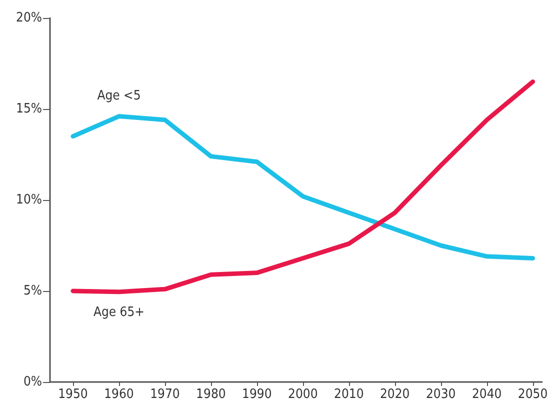 The image size is (554, 411). Describe the element at coordinates (32, 382) in the screenshot. I see `y-tick-label: 0%` at that location.